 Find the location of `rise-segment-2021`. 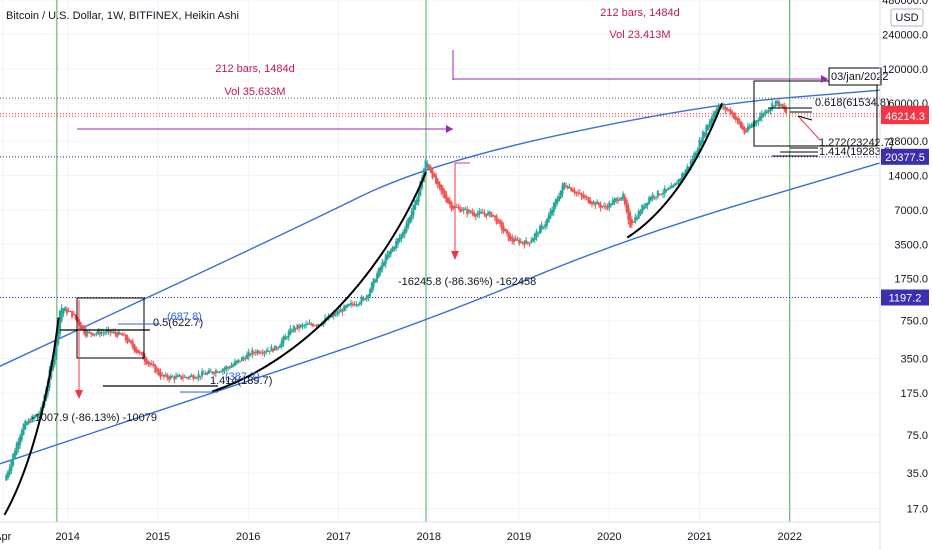

rise-segment-2021 is located at coordinates (805, 118).